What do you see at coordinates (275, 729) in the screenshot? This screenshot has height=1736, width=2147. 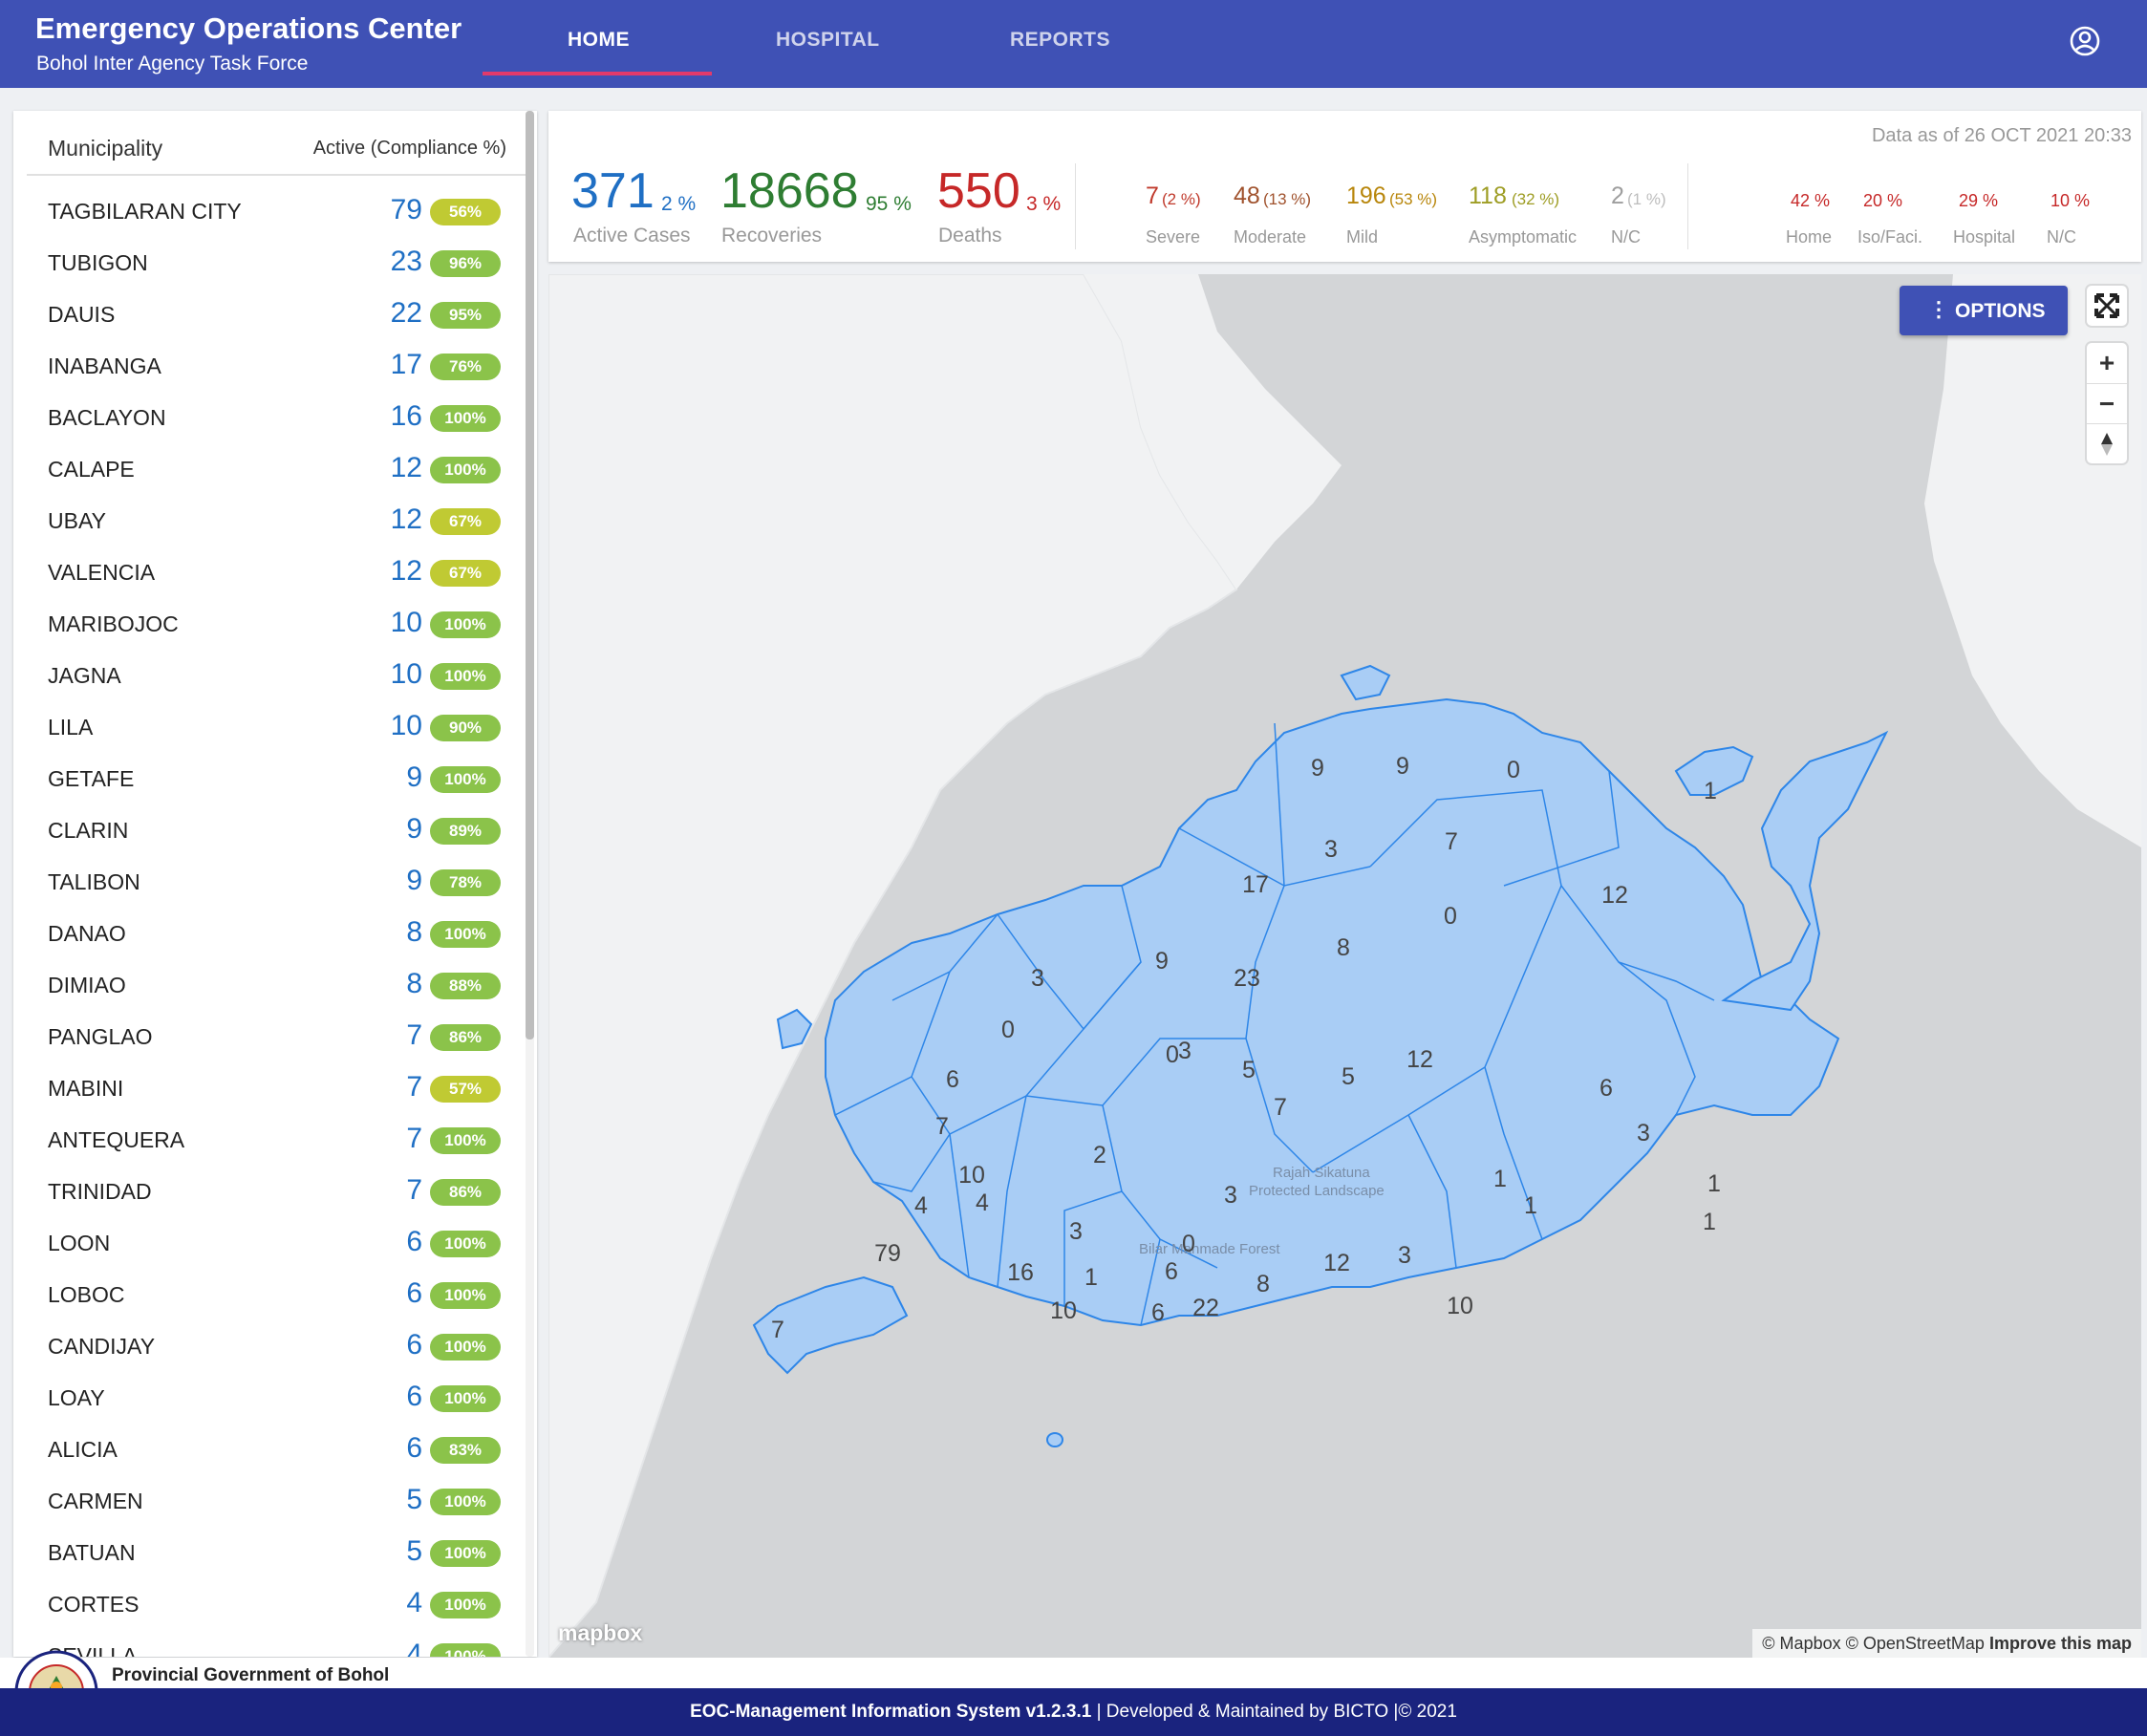 I see `list-item: LILA 10 90%` at bounding box center [275, 729].